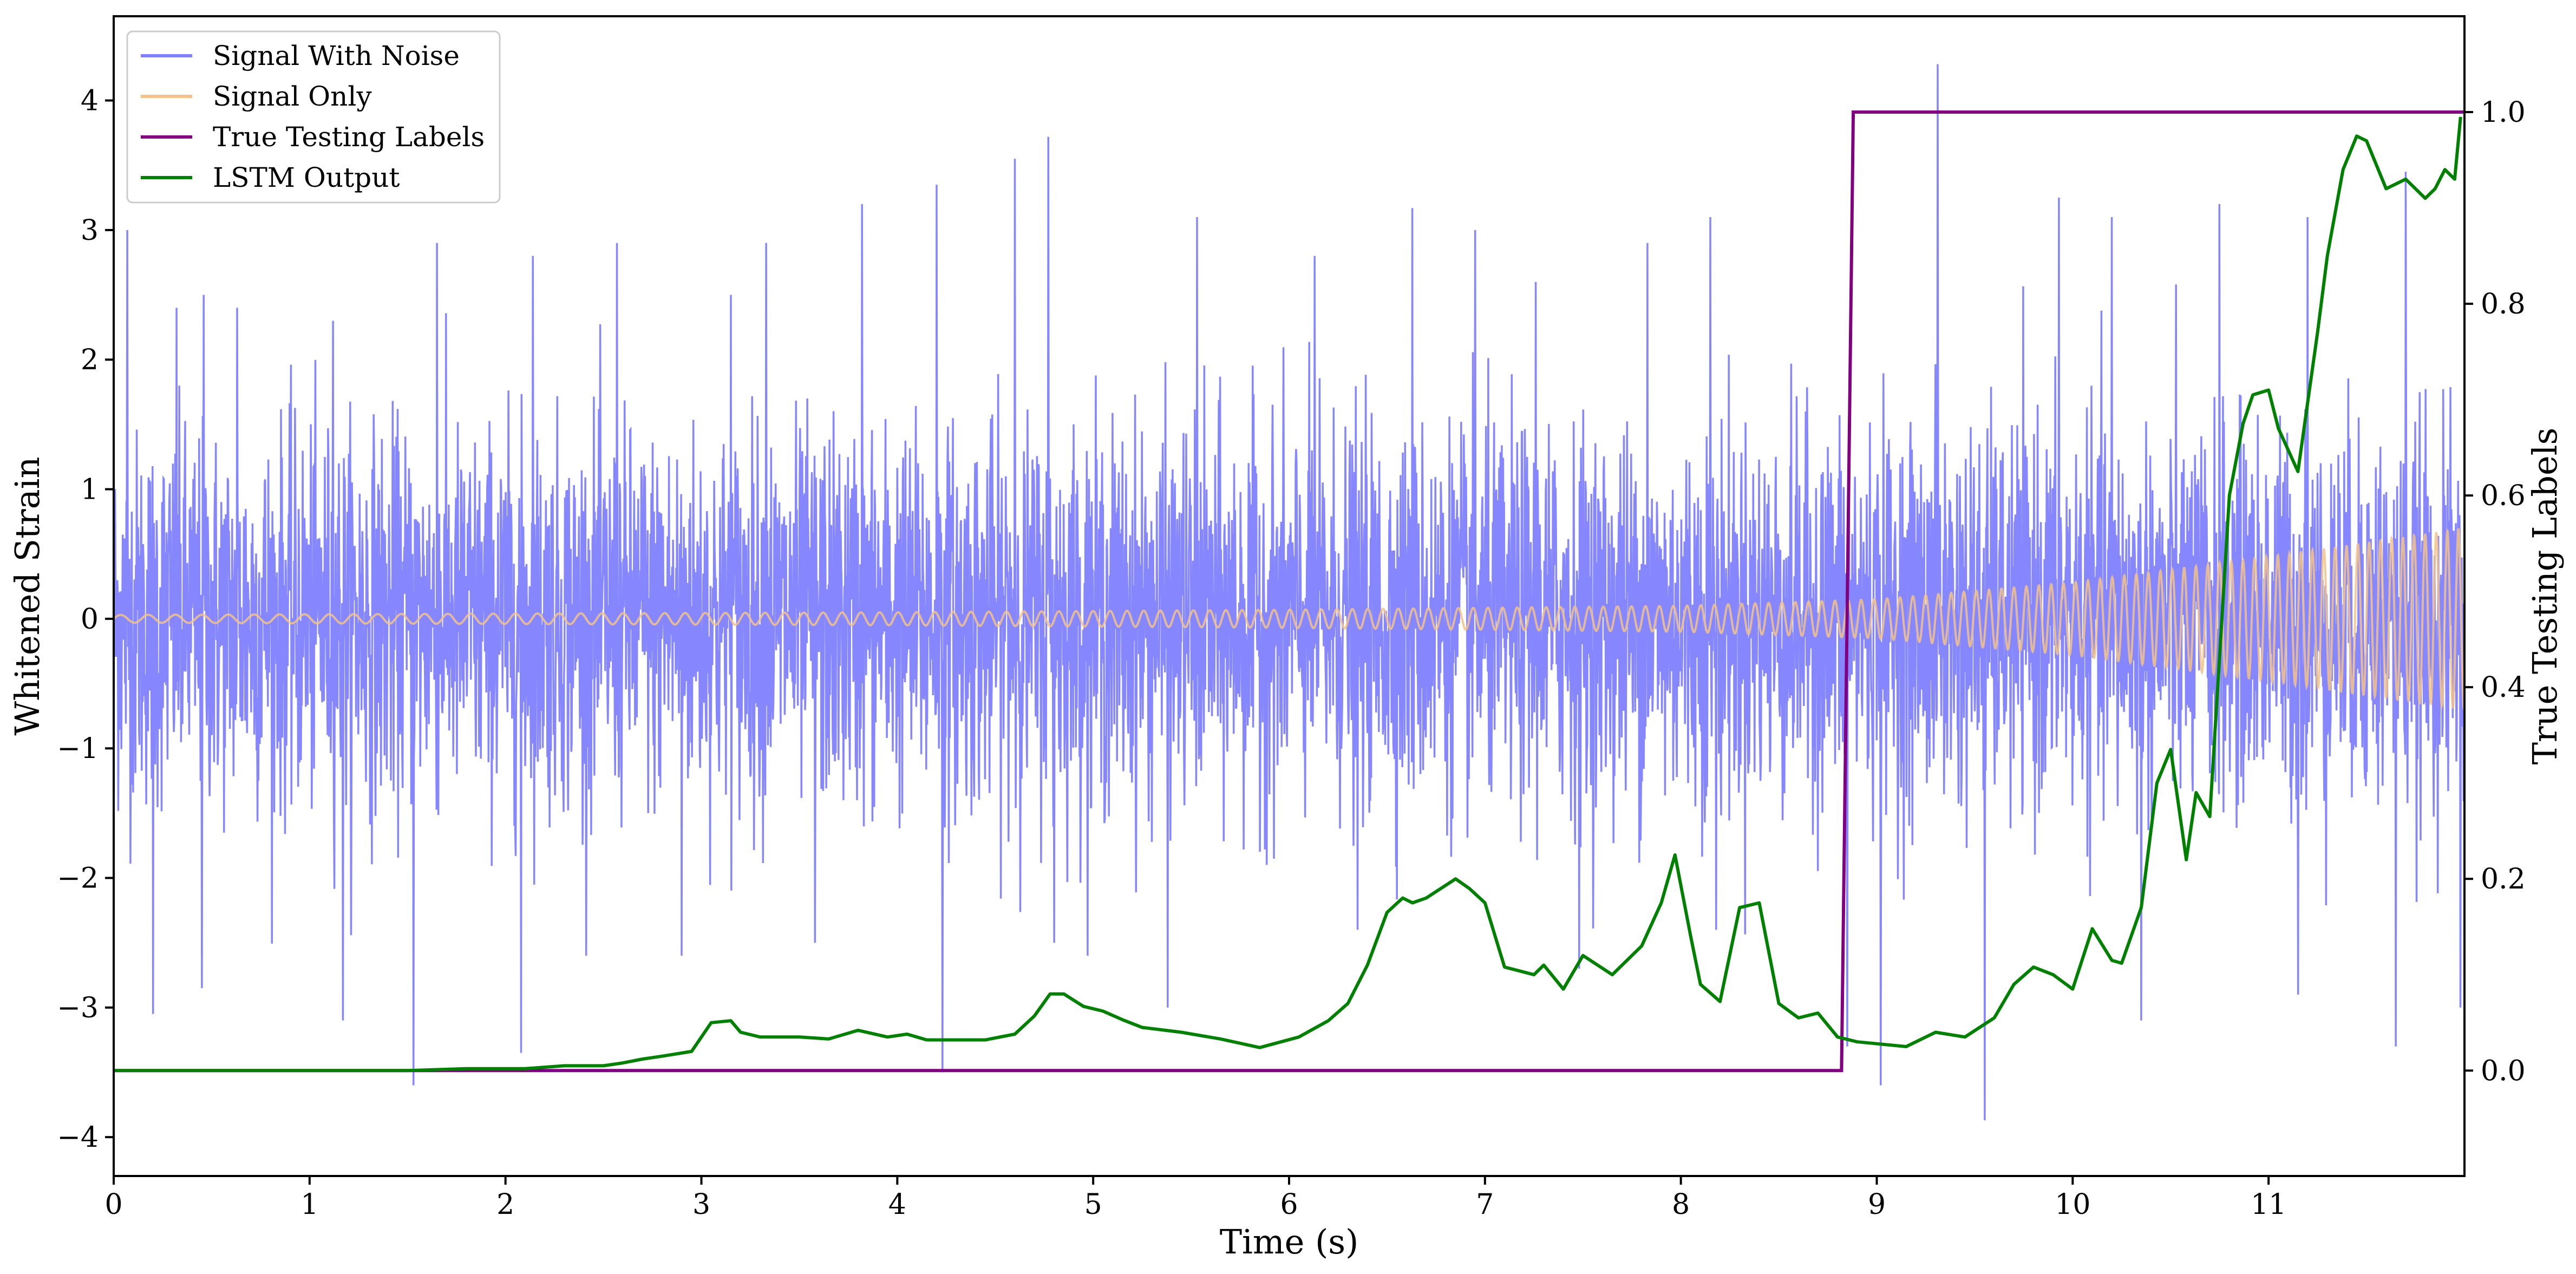 The height and width of the screenshot is (1274, 2576). What do you see at coordinates (2503, 879) in the screenshot?
I see `y2-tick-label: 0.2` at bounding box center [2503, 879].